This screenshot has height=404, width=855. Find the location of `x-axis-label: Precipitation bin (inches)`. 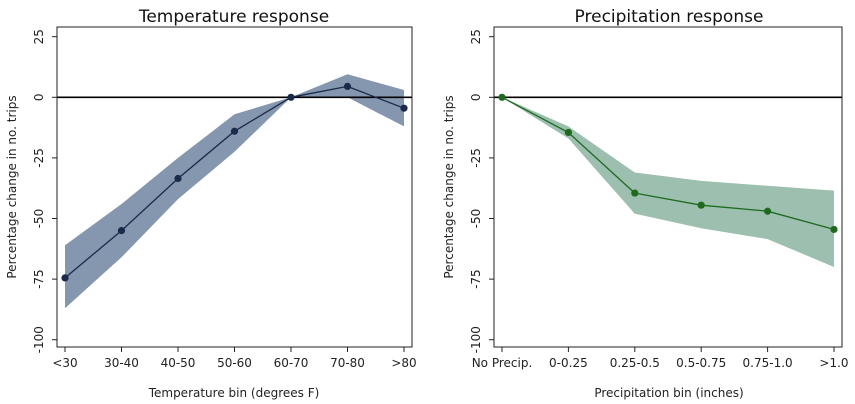

x-axis-label: Precipitation bin (inches) is located at coordinates (668, 393).